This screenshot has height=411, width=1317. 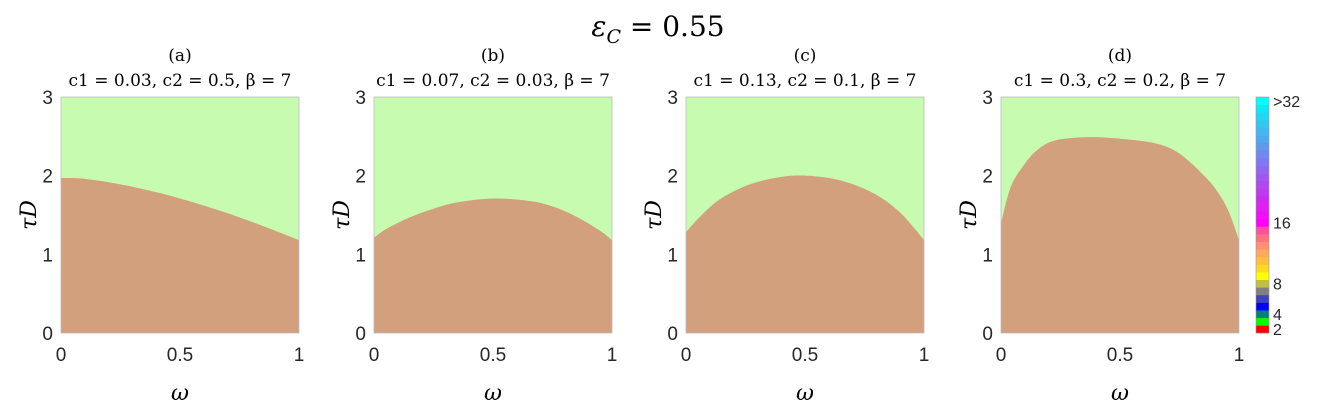 I want to click on colorbar-frame, so click(x=1262, y=215).